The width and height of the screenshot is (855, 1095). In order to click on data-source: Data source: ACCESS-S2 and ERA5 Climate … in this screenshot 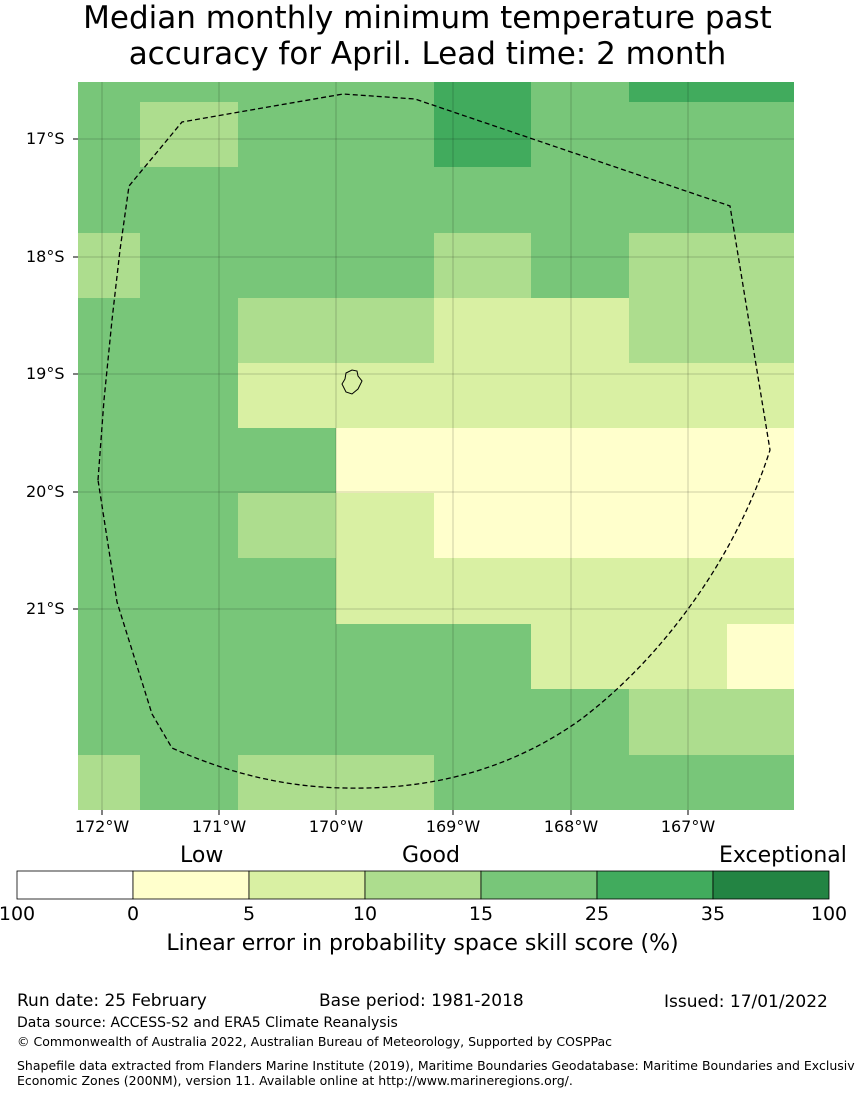, I will do `click(207, 1023)`.